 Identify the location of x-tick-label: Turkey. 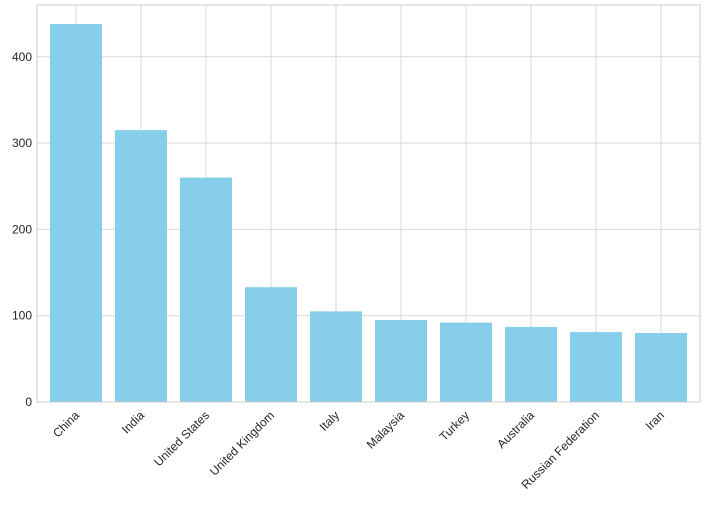
(455, 426).